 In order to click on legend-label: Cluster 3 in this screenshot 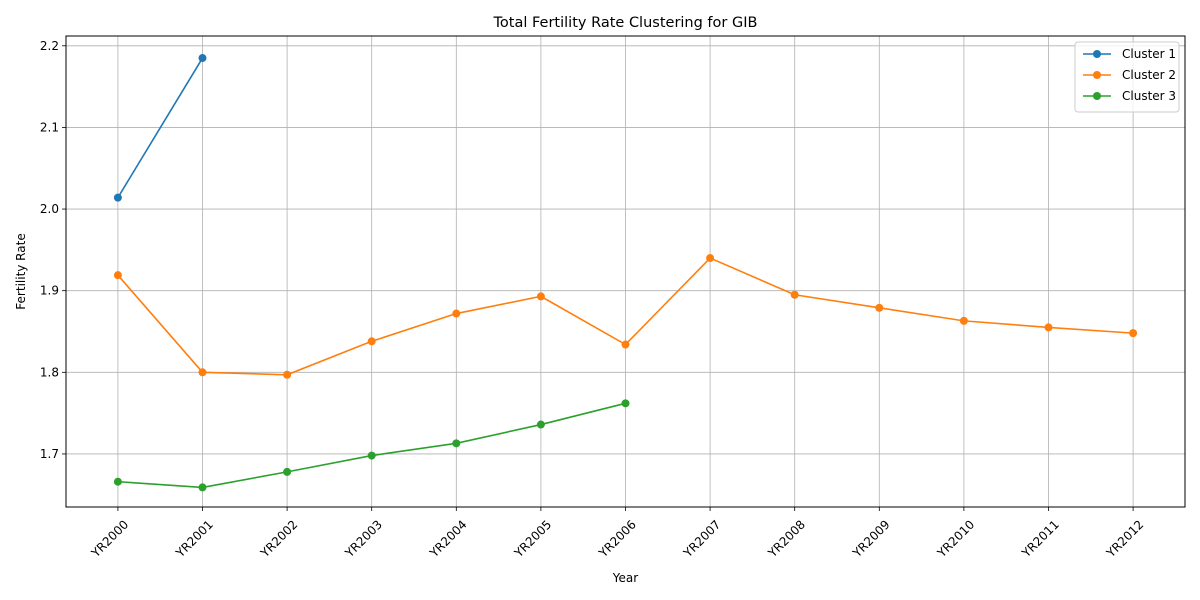, I will do `click(1149, 96)`.